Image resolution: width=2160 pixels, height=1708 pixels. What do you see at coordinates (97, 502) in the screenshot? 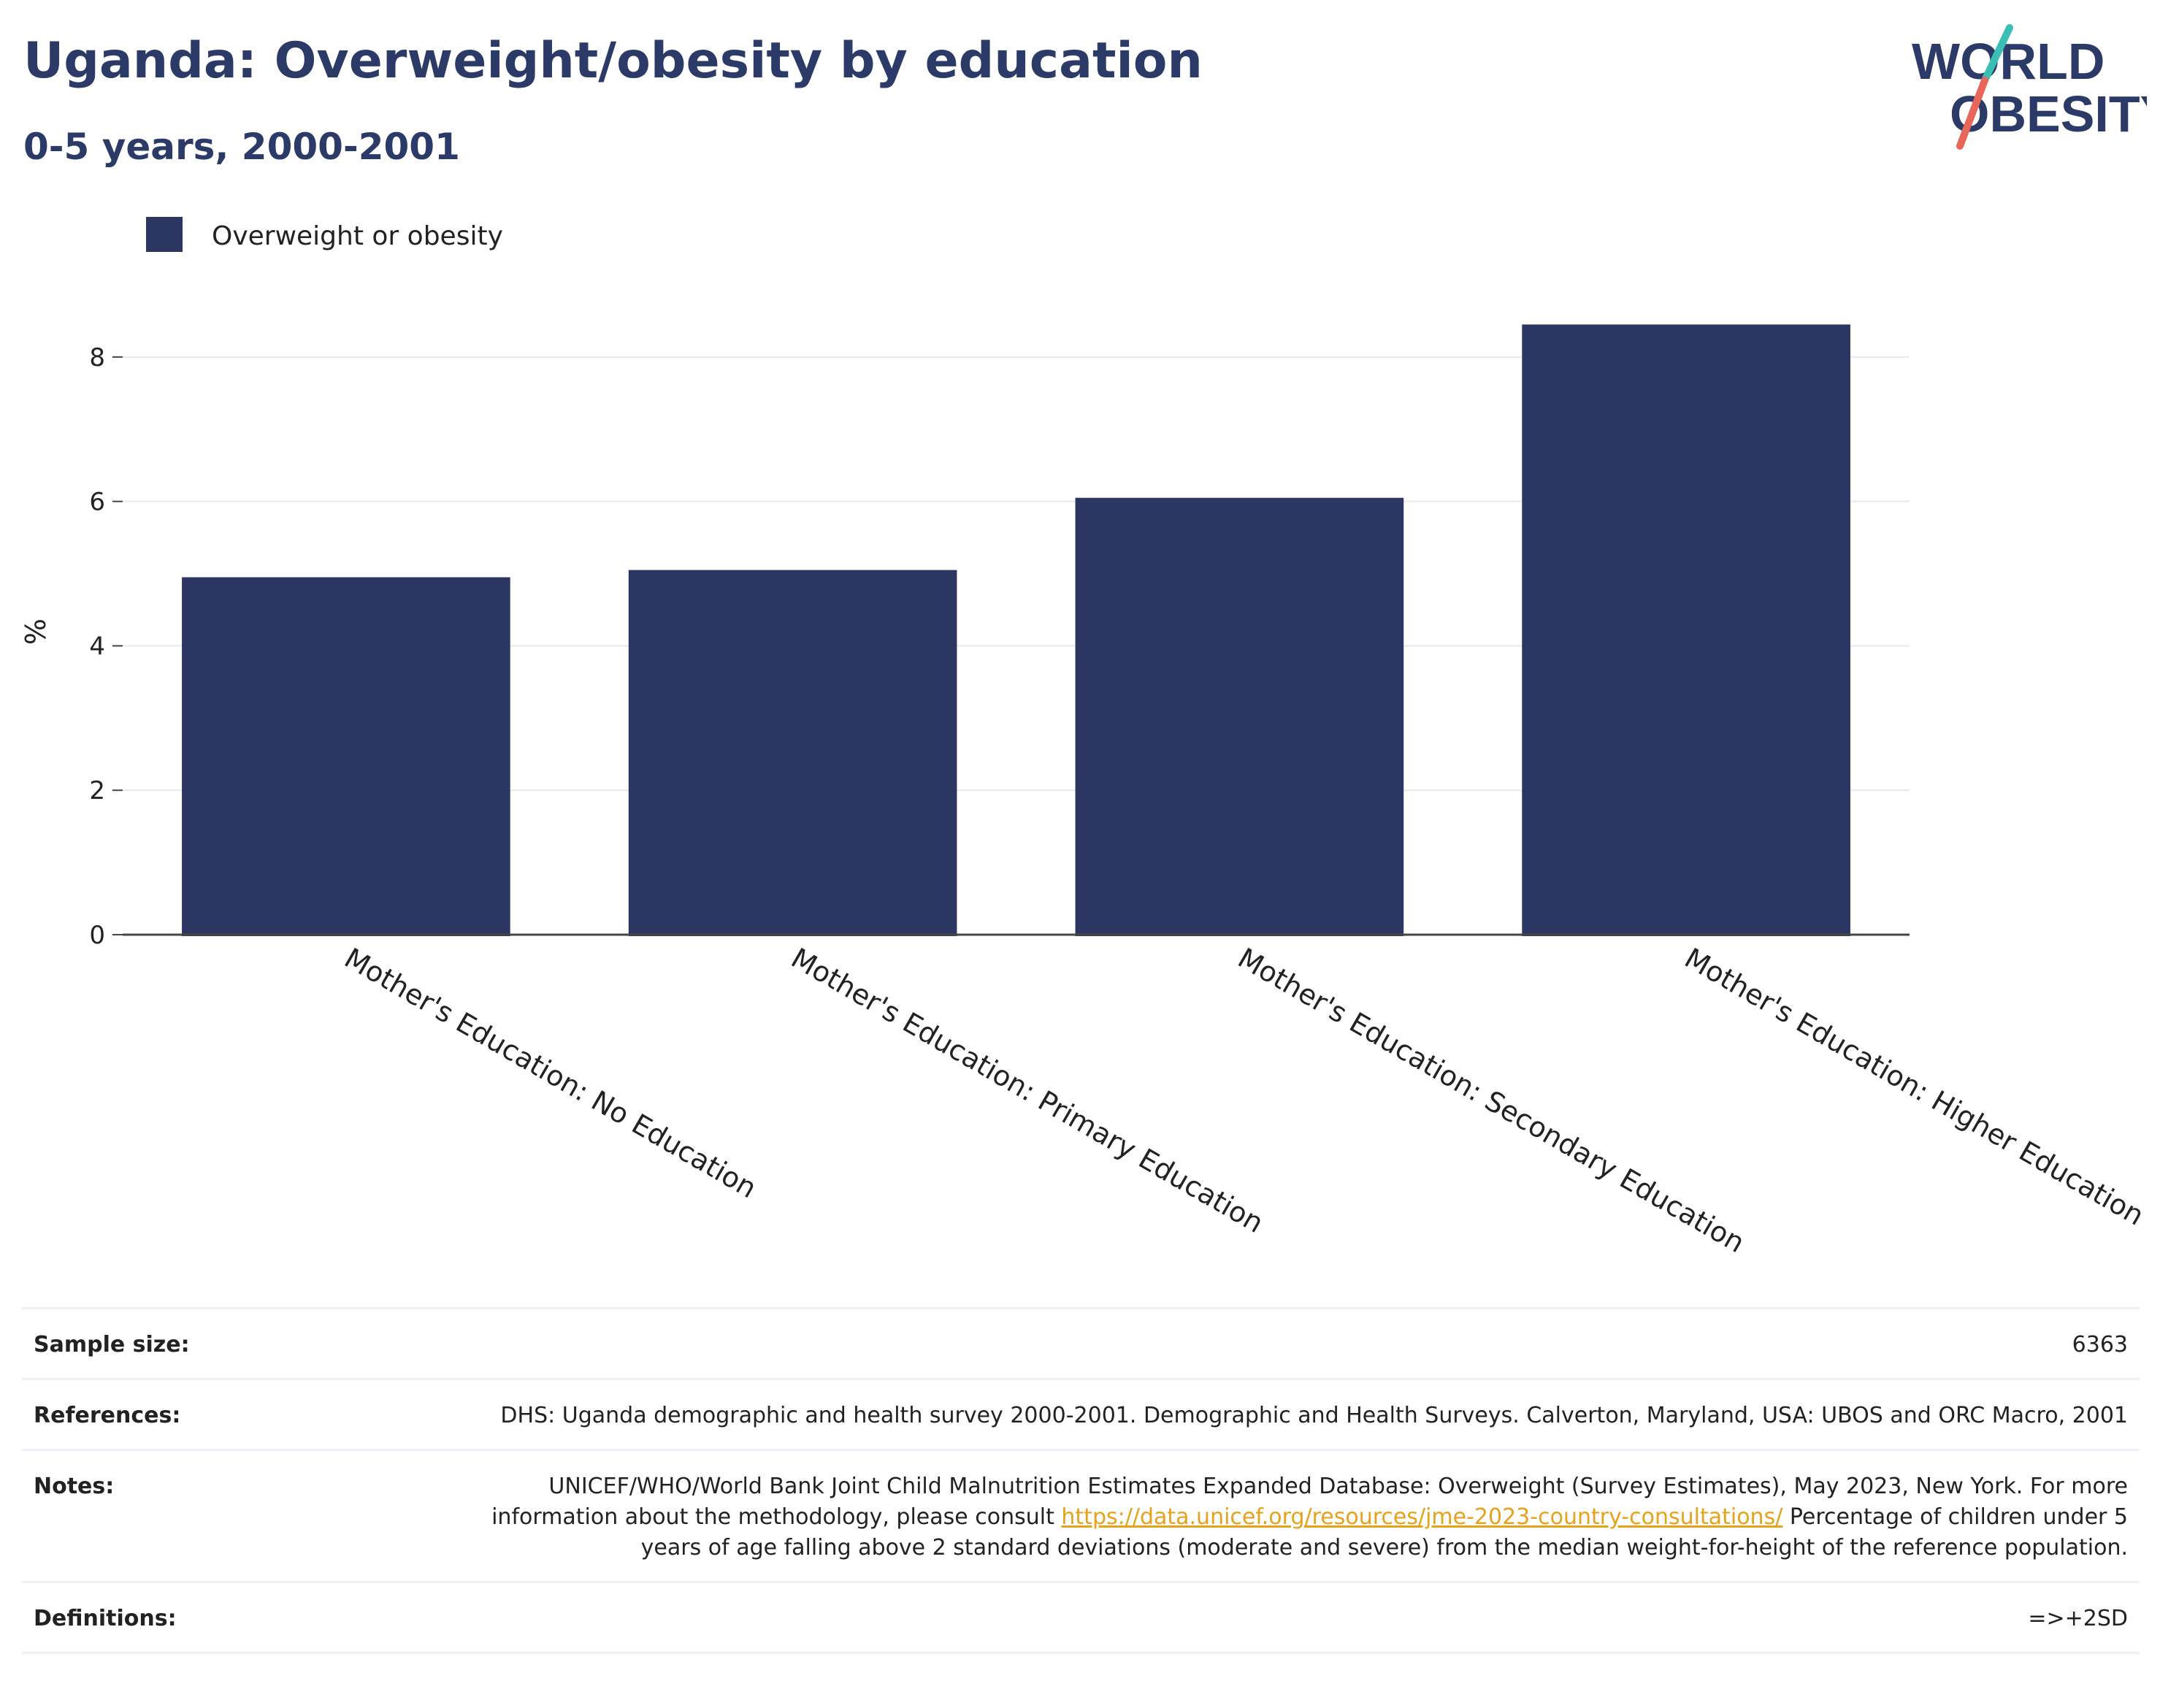
I see `y-tick-label: 6` at bounding box center [97, 502].